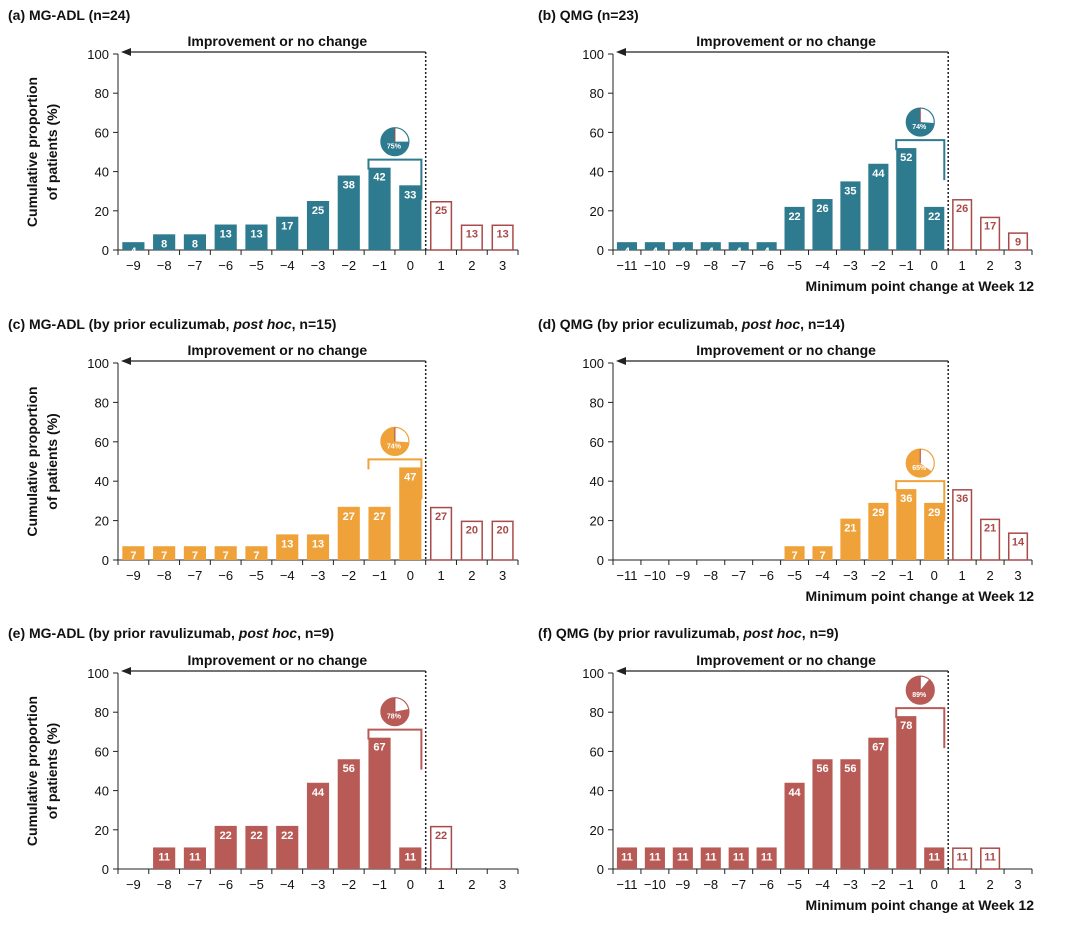 The height and width of the screenshot is (942, 1080). Describe the element at coordinates (878, 513) in the screenshot. I see `bar-value-label: 29` at that location.